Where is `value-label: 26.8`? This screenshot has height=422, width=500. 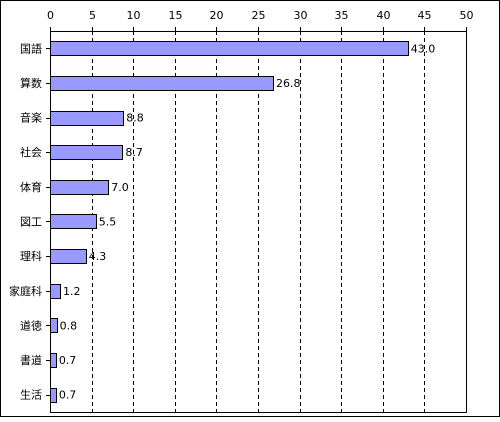
value-label: 26.8 is located at coordinates (288, 83).